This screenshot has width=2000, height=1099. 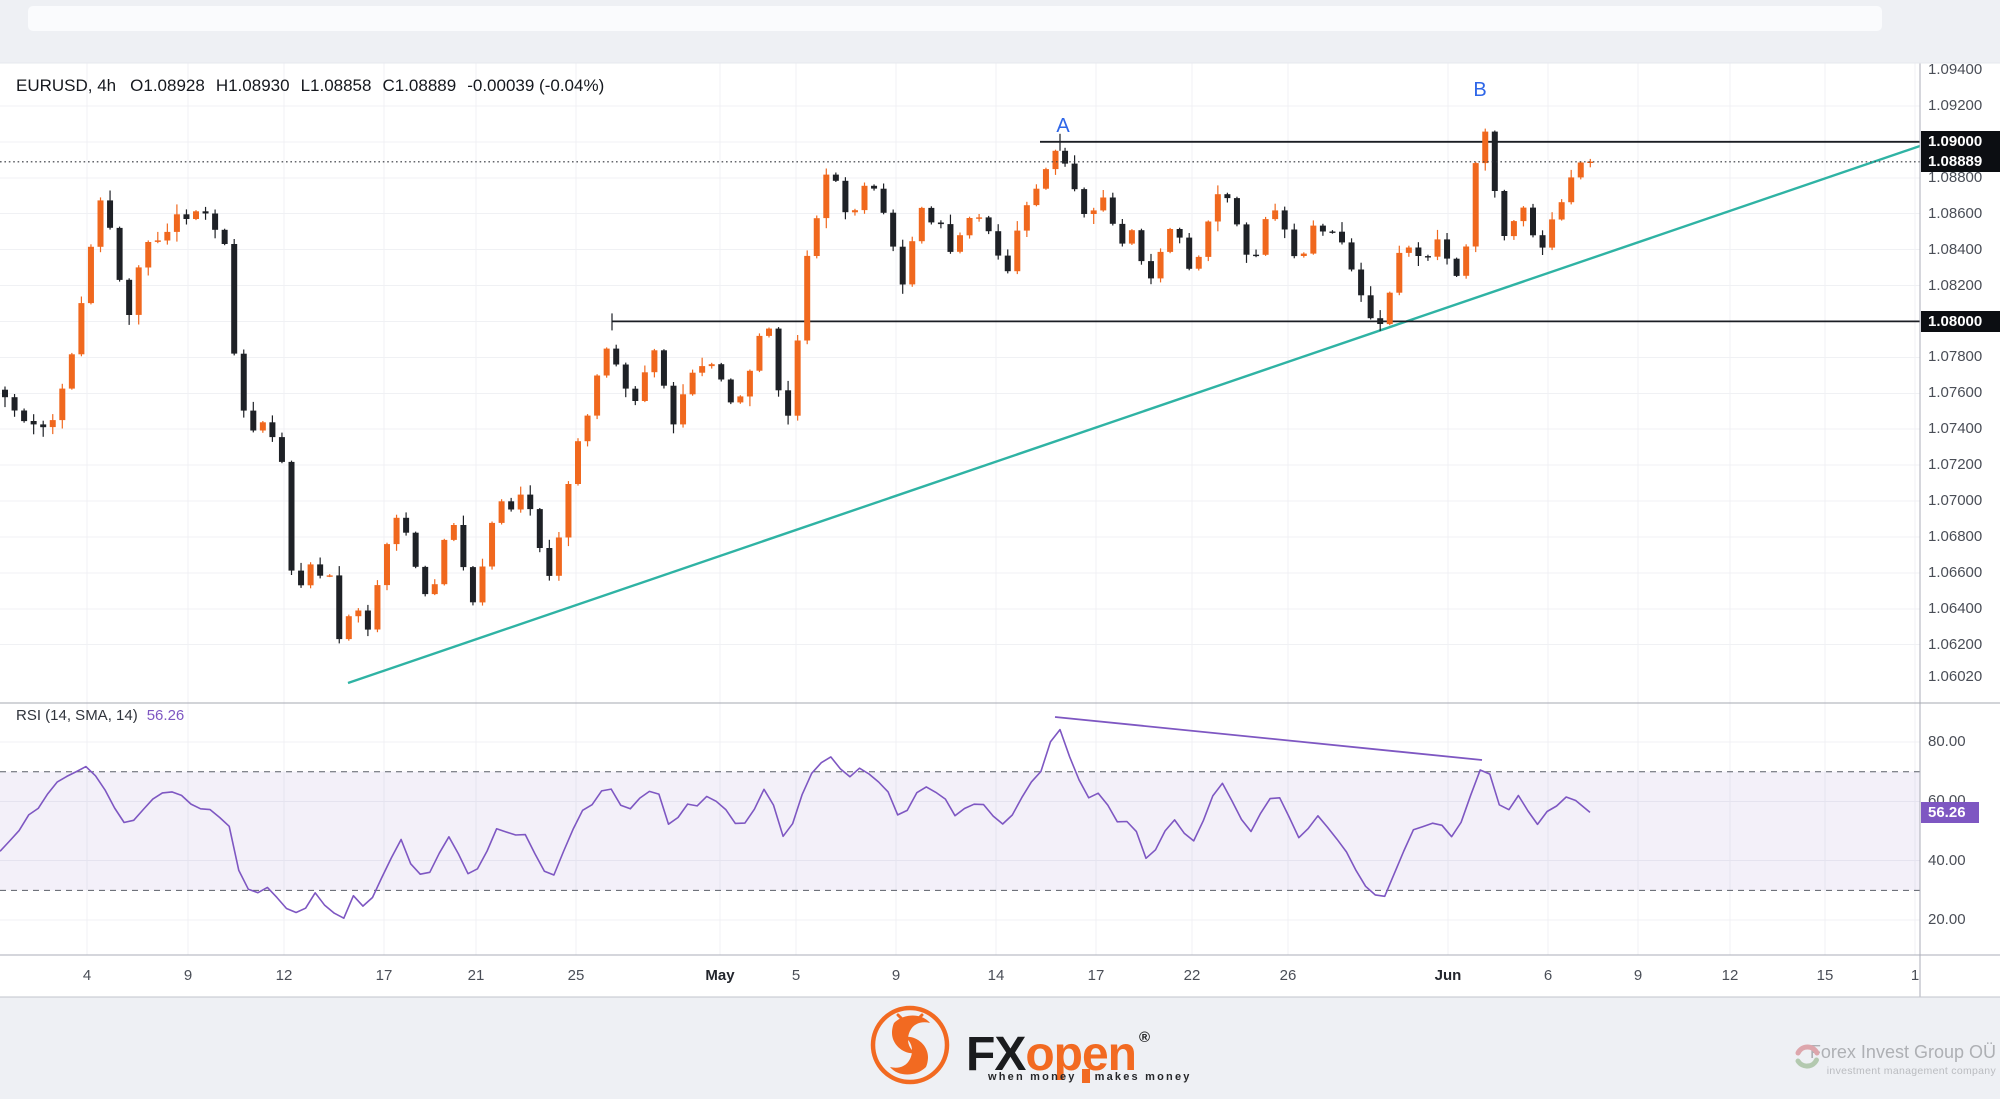 I want to click on forex-invest-group-icon, so click(x=1807, y=1056).